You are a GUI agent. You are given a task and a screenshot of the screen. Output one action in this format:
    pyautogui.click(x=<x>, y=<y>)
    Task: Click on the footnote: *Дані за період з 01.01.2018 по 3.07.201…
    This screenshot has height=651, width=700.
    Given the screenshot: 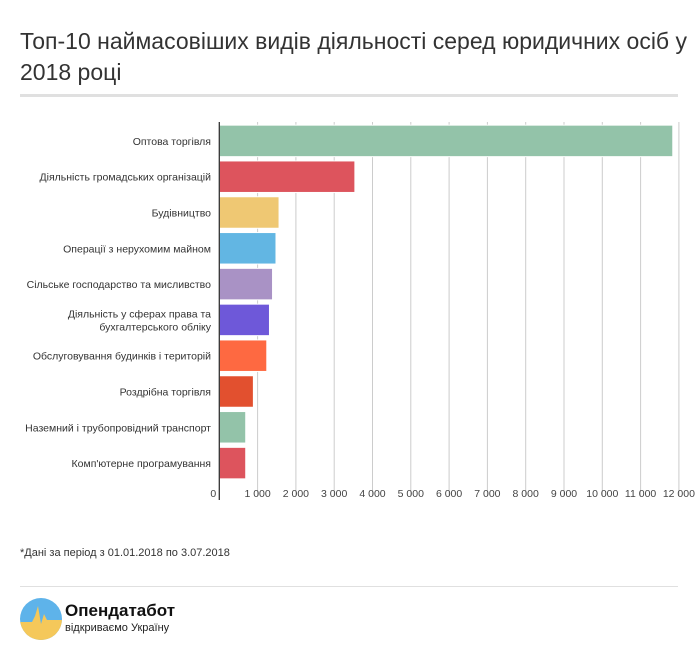 What is the action you would take?
    pyautogui.click(x=125, y=553)
    